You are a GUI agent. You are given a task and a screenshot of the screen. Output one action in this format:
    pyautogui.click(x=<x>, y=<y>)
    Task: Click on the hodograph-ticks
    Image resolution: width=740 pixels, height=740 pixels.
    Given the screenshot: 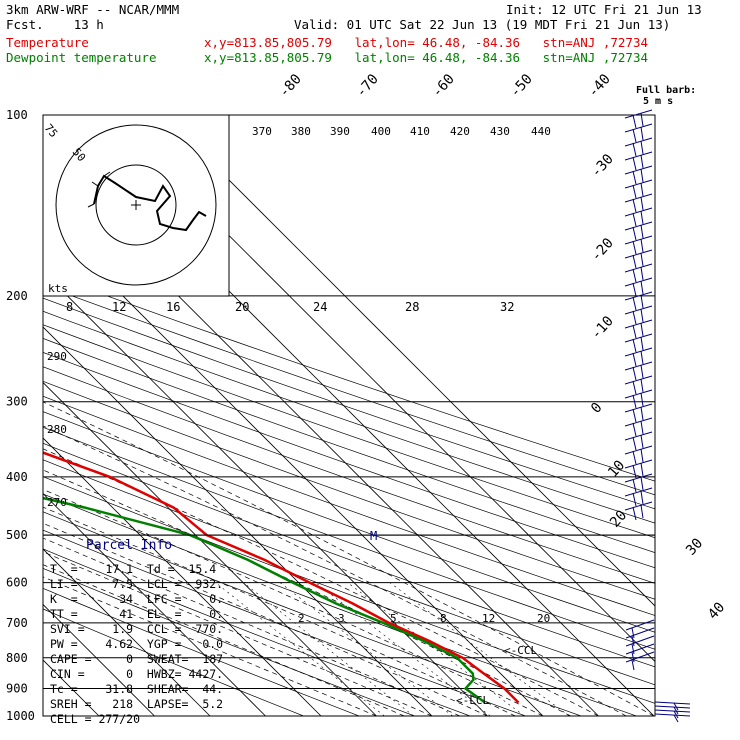 What is the action you would take?
    pyautogui.click(x=99, y=189)
    